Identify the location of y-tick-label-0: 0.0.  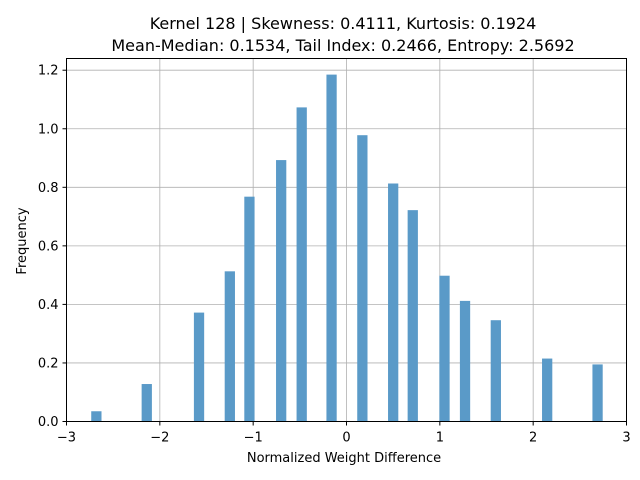
(48, 422).